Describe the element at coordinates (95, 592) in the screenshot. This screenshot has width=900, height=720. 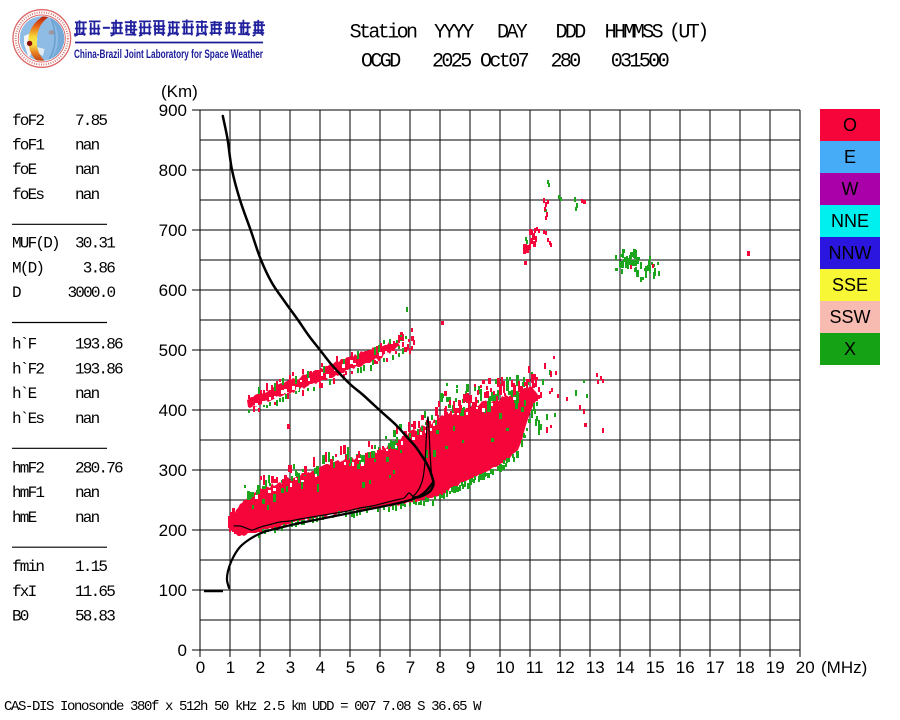
I see `svg-text: 11.65` at that location.